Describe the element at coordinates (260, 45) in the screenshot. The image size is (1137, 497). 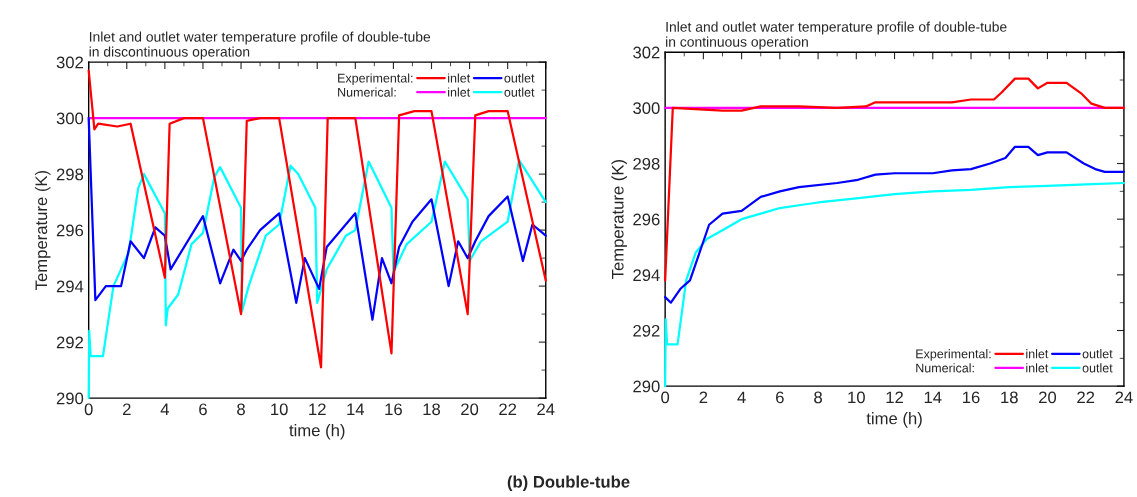
I see `chart-title: Inlet and outlet water temperature profile of double-tube in discontinuous operation` at that location.